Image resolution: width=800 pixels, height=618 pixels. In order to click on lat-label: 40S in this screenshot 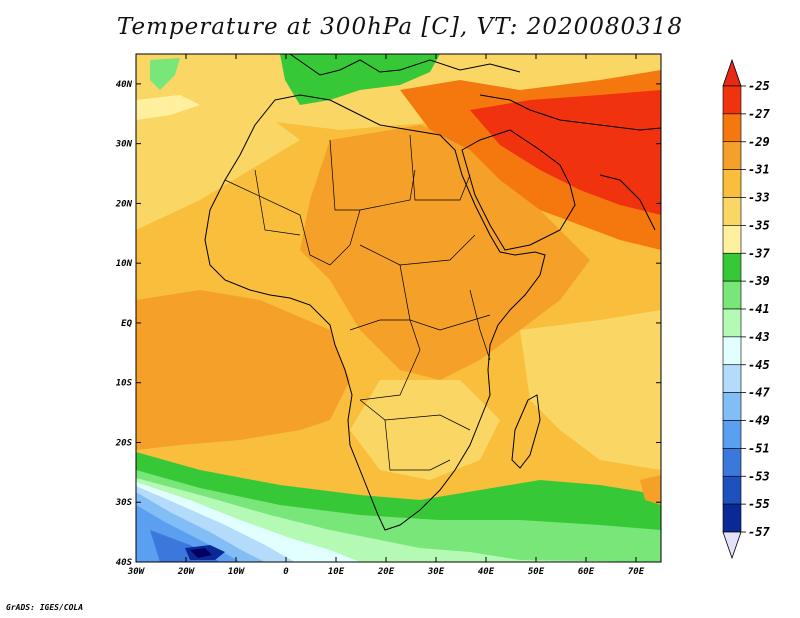, I will do `click(124, 563)`.